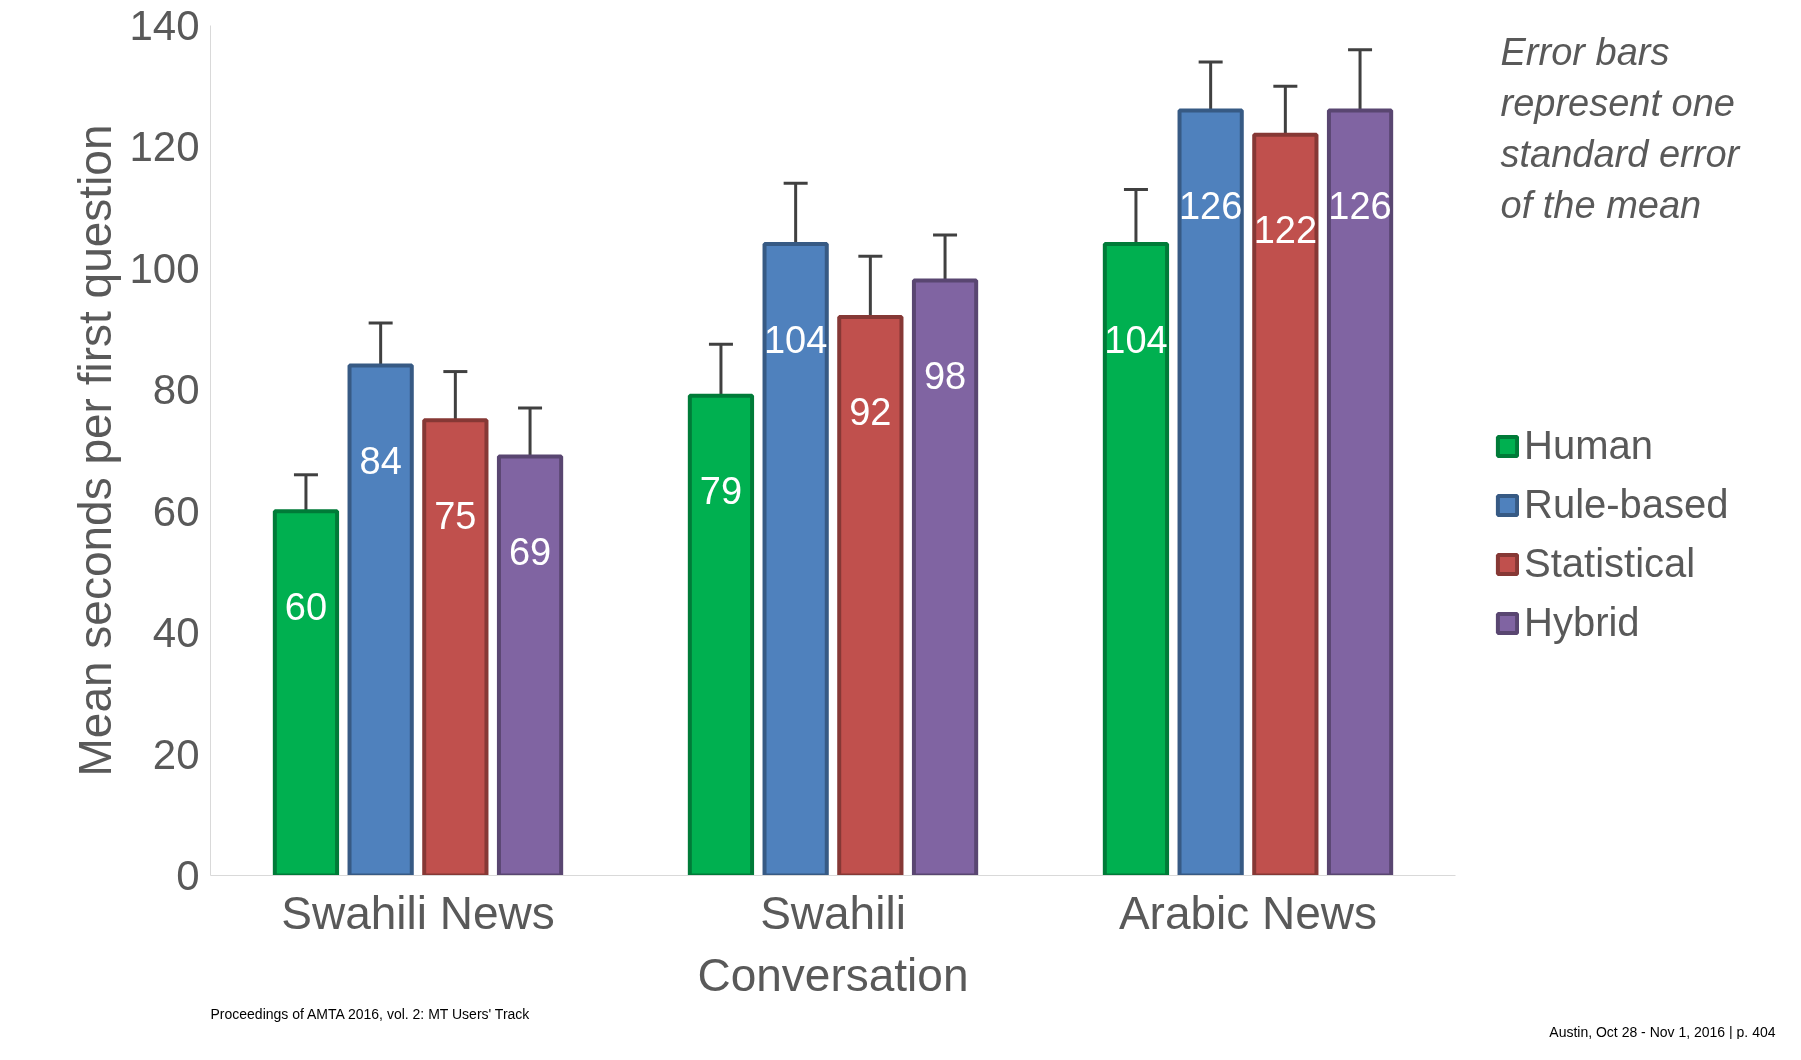 The image size is (1801, 1060). Describe the element at coordinates (1582, 622) in the screenshot. I see `legend-label: Hybrid` at that location.